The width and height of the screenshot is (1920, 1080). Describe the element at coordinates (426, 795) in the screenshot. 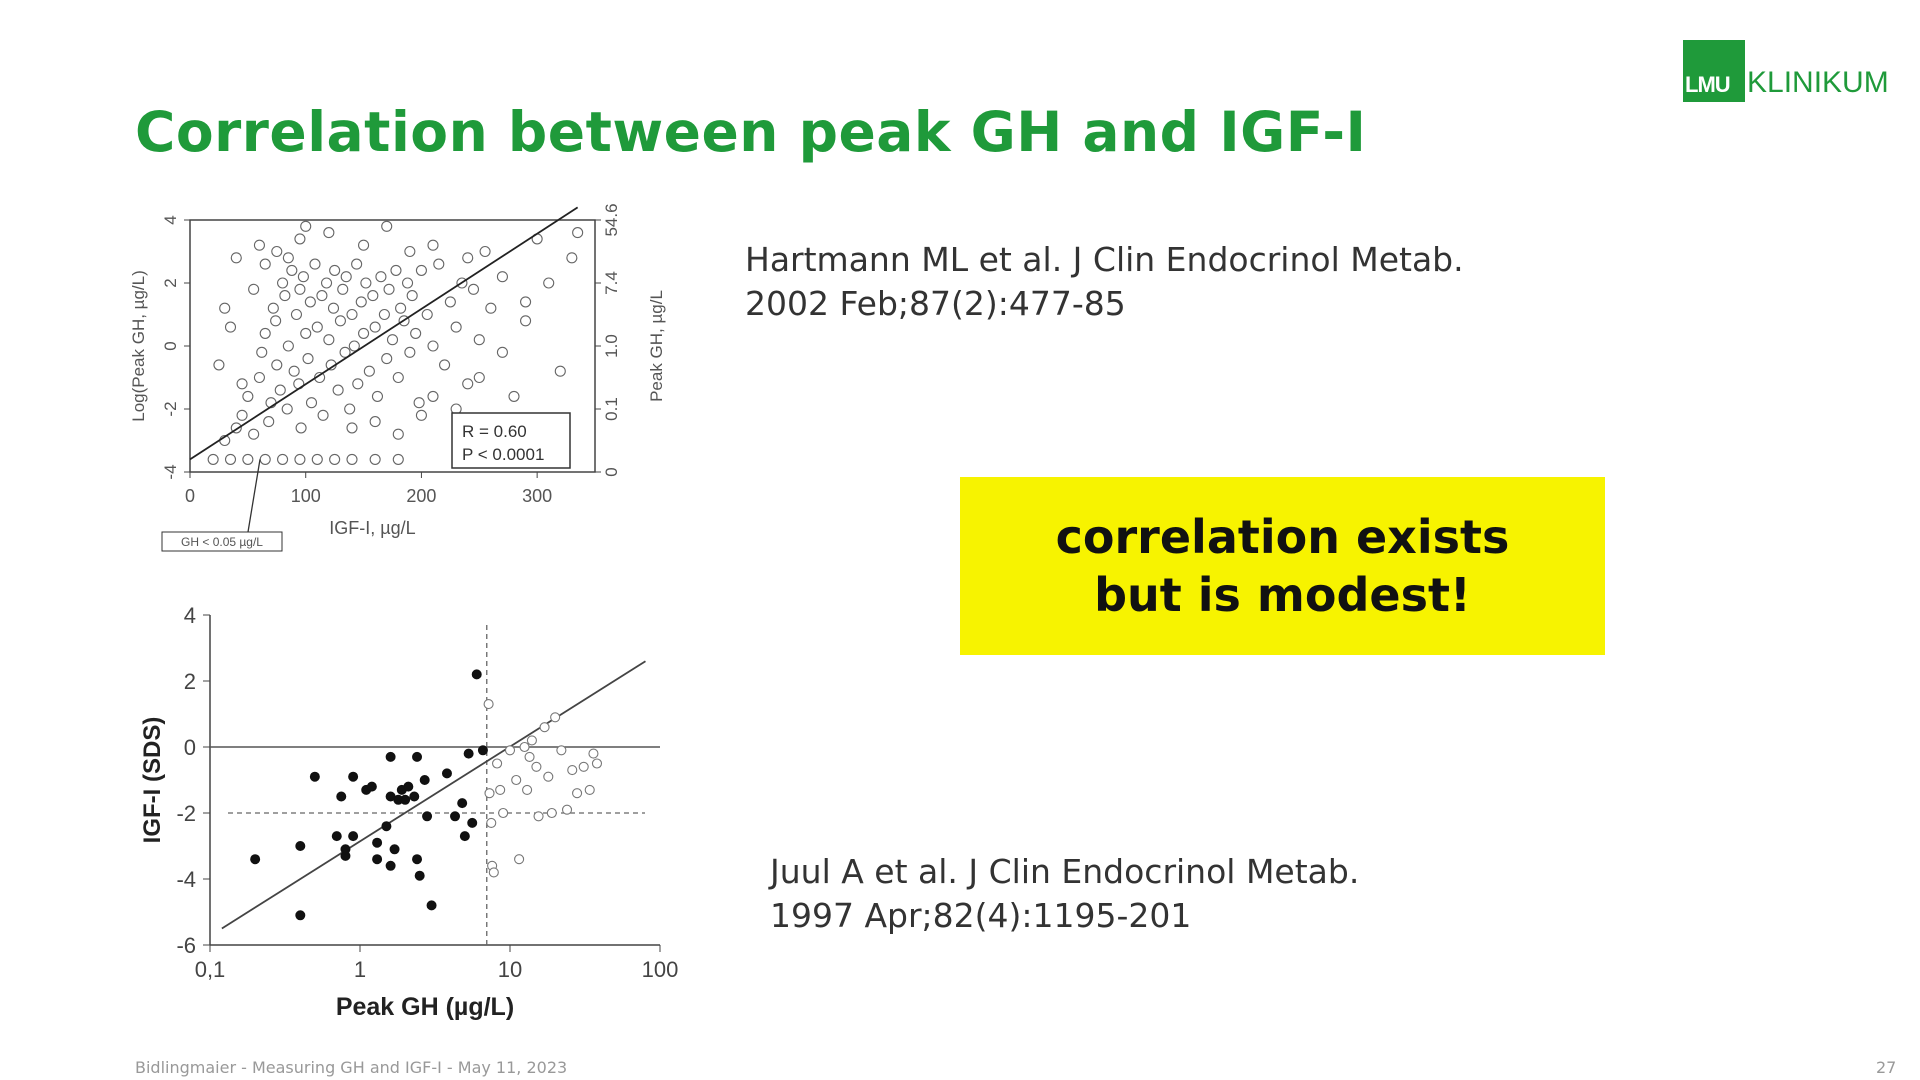

I see `chart2-points` at that location.